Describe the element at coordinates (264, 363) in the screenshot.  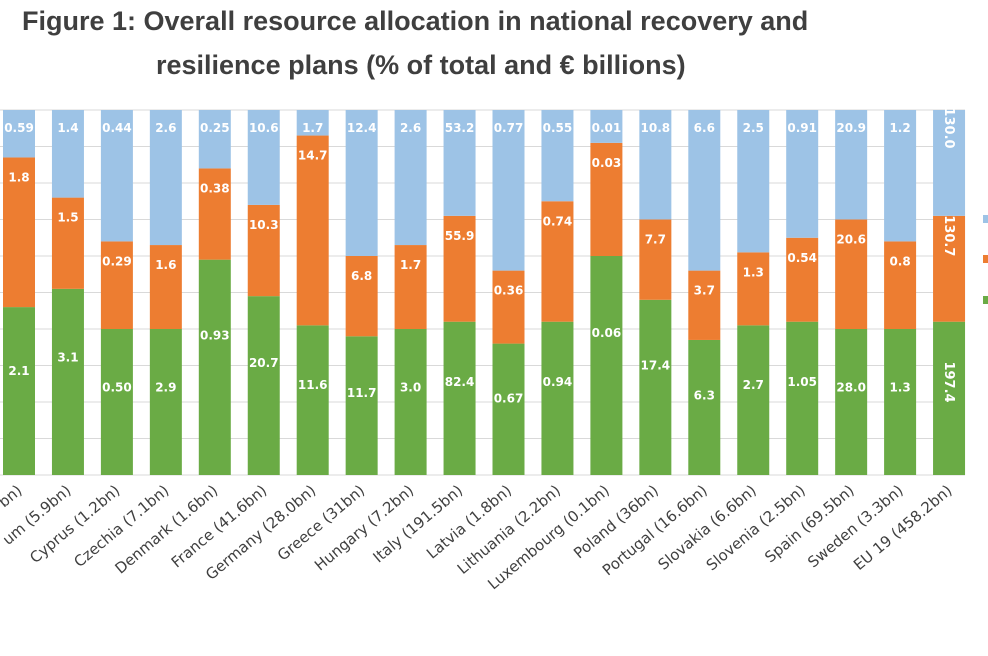
I see `data-label: 20.7` at that location.